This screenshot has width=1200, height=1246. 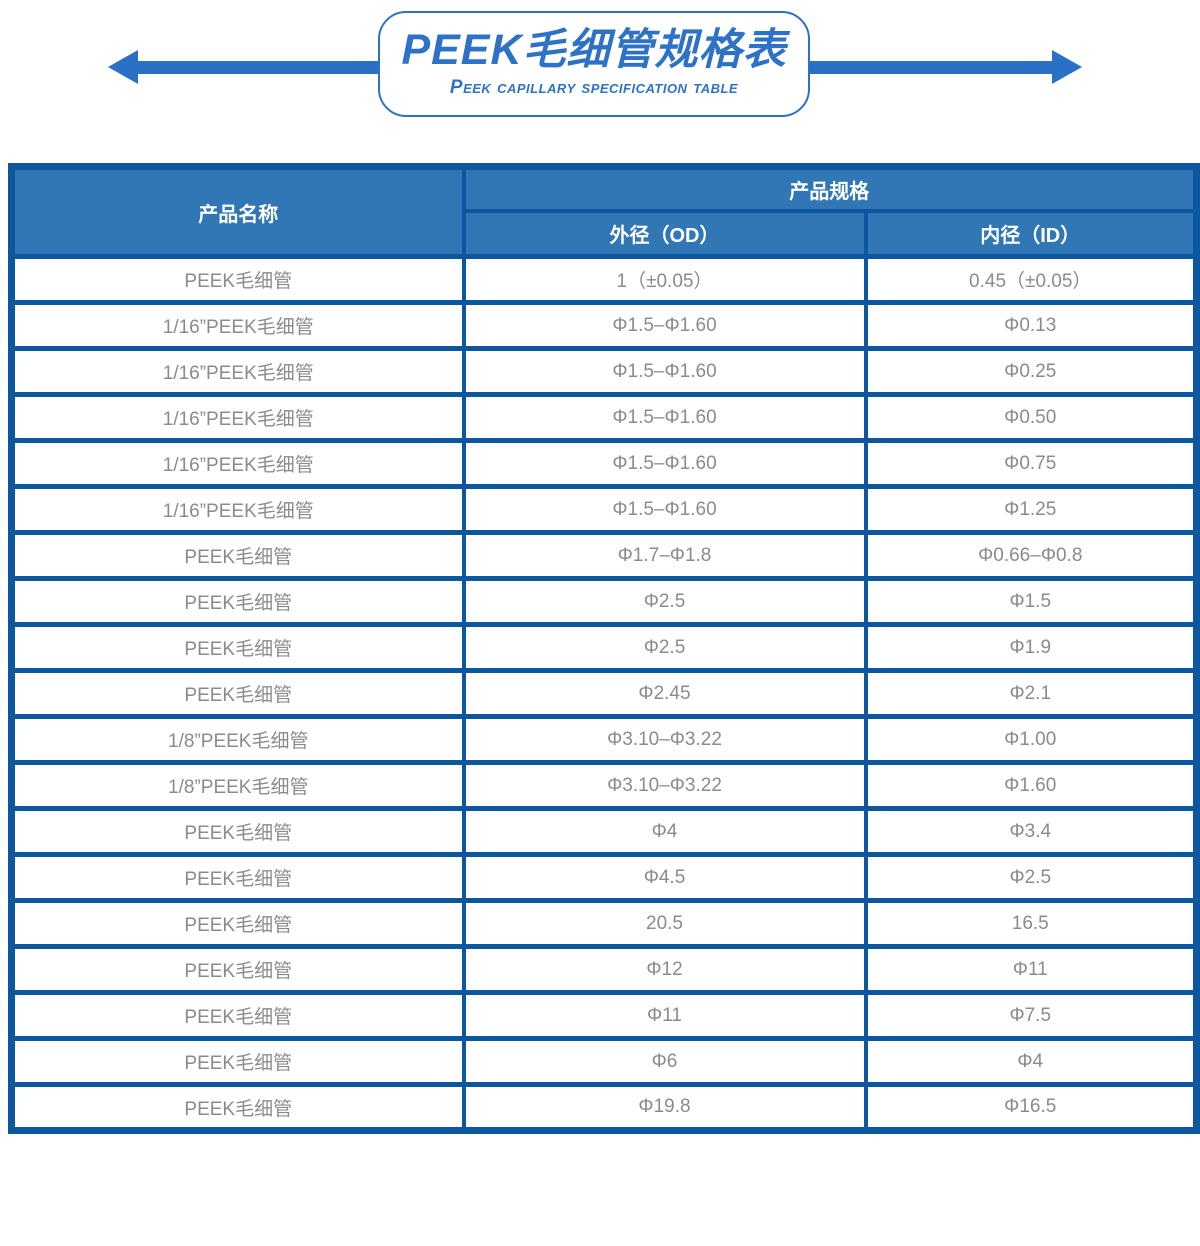 I want to click on header-row-top: 产品名称 产品规格, so click(x=604, y=211).